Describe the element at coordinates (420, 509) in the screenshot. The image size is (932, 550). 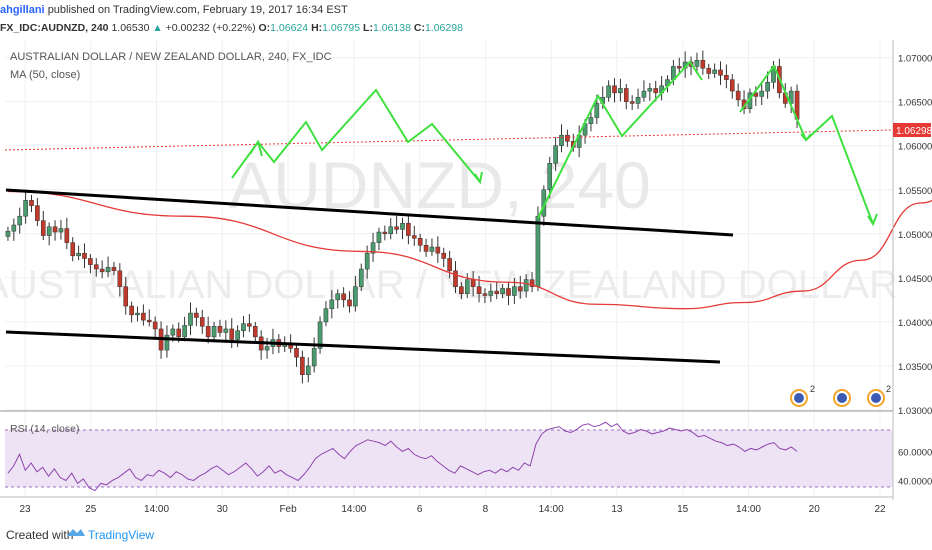
I see `time-tick-label: 6` at that location.